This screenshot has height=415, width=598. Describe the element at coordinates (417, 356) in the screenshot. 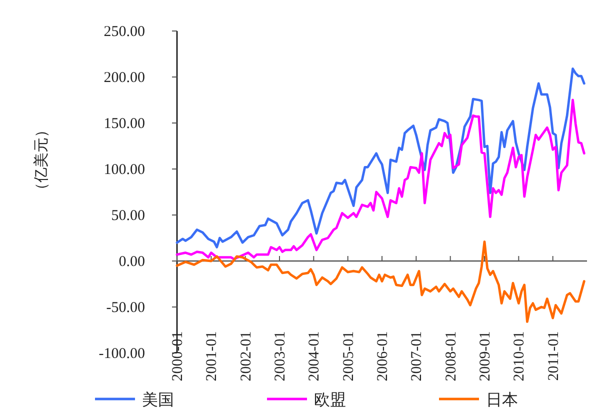

I see `x-tick-label: 2007-01` at that location.